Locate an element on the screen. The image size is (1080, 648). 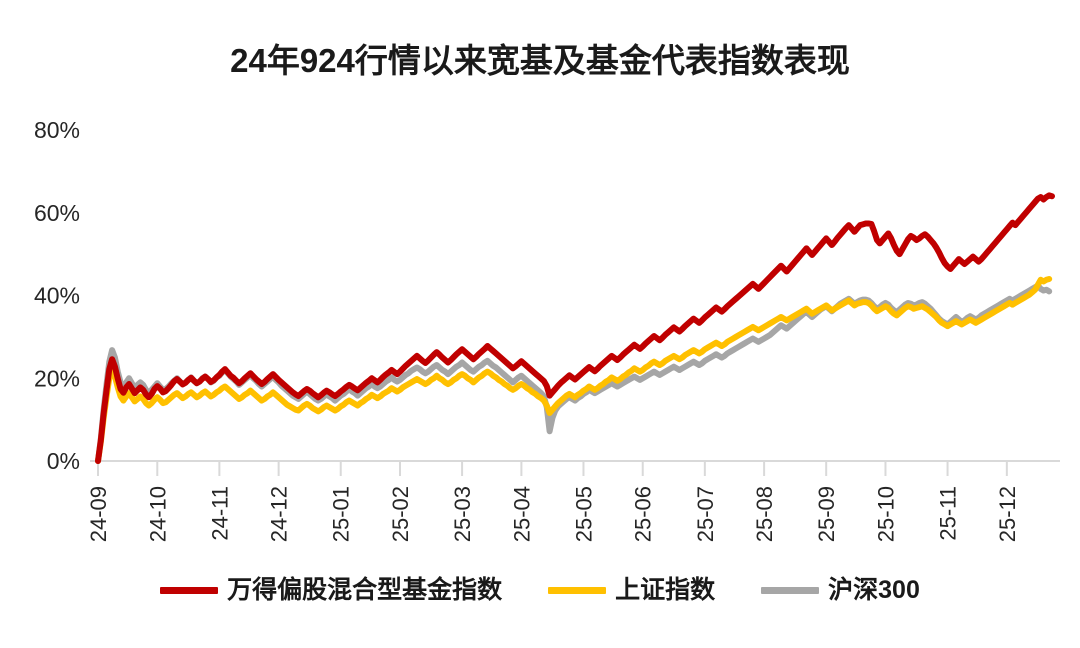
legend-item: 万得偏股混合型基金指数 is located at coordinates (331, 590).